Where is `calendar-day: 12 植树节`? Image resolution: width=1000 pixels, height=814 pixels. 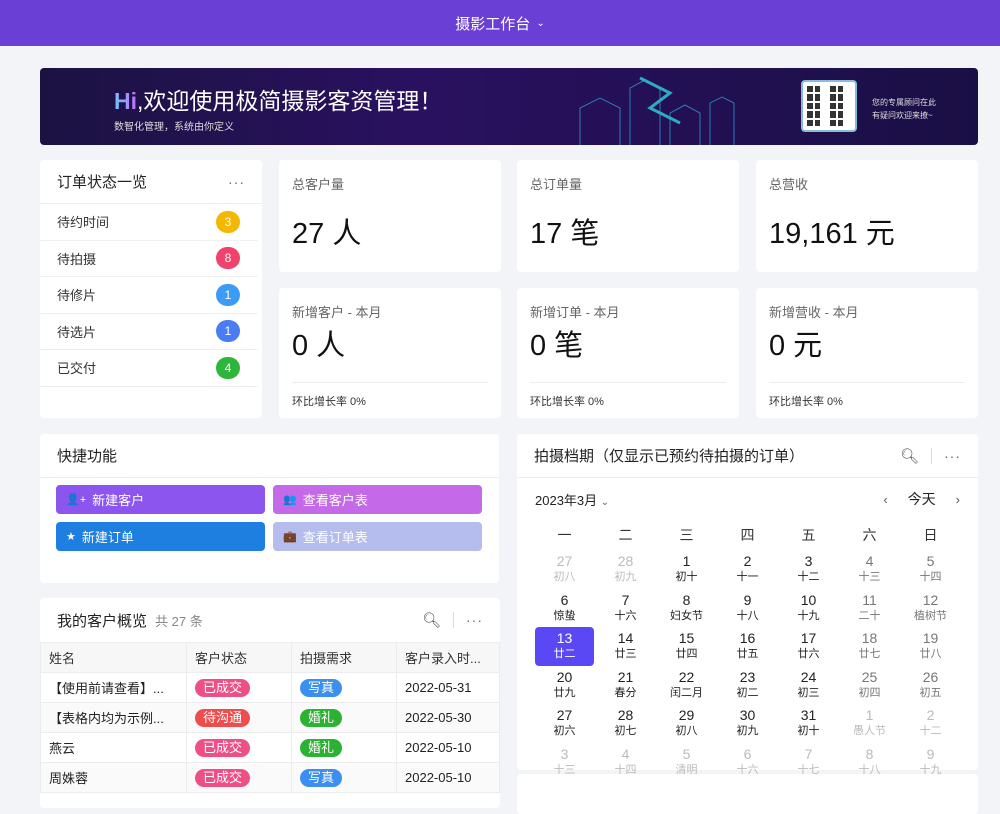 calendar-day: 12 植树节 is located at coordinates (930, 608).